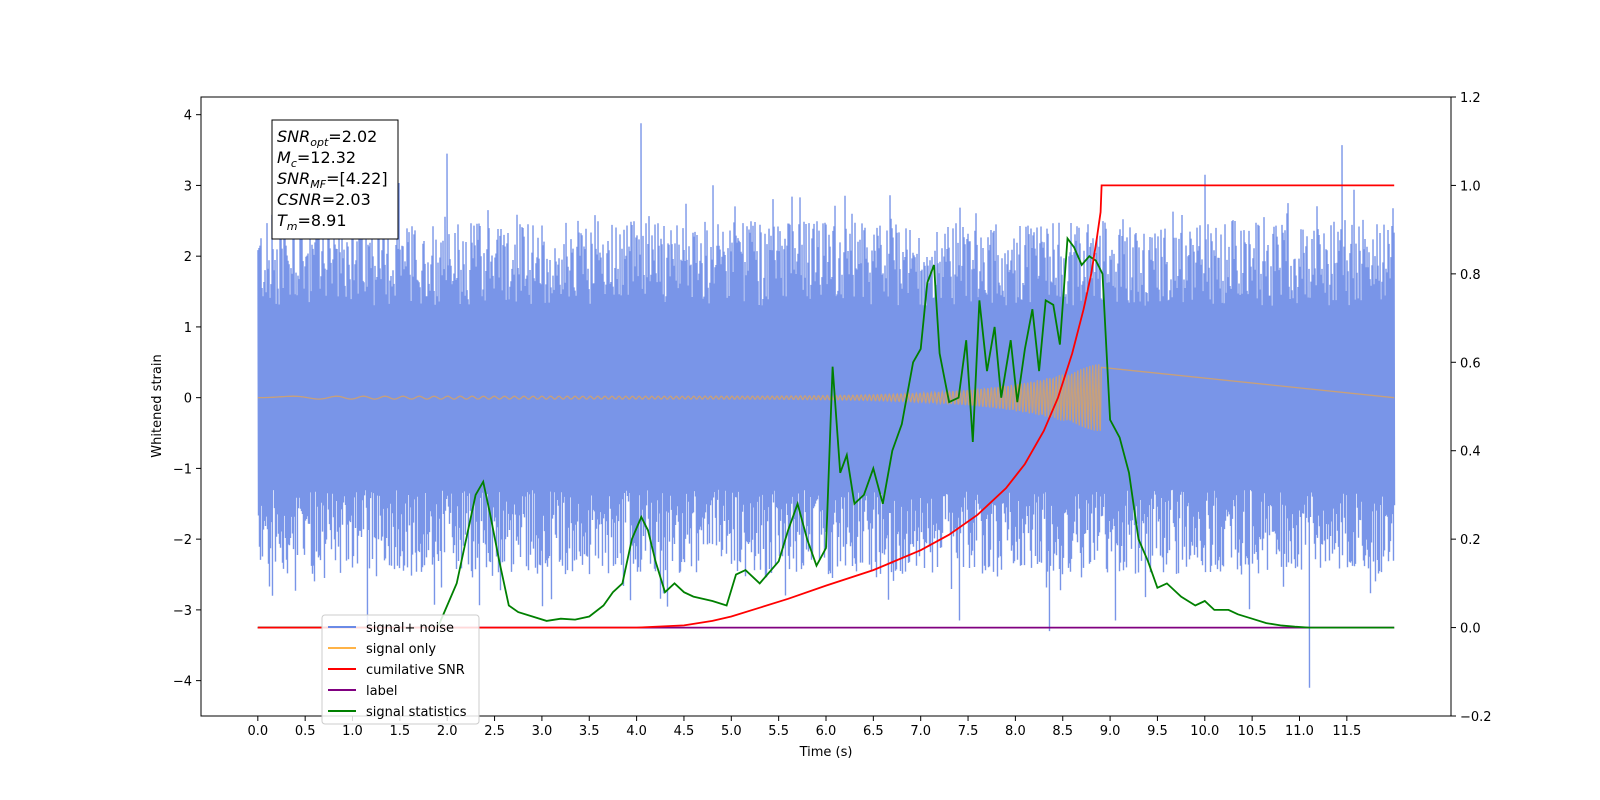 The width and height of the screenshot is (1600, 800). I want to click on annotation-line: CSNR=2.03, so click(324, 199).